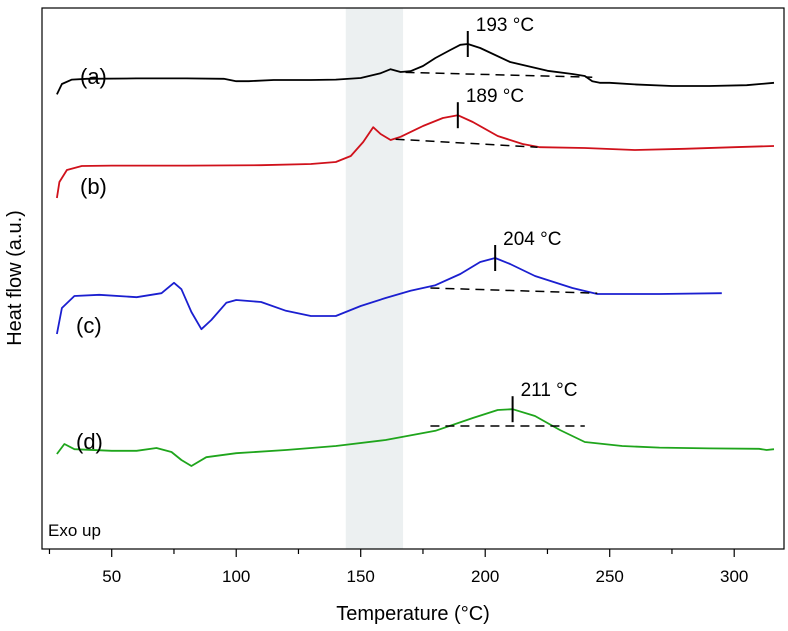  What do you see at coordinates (74, 530) in the screenshot?
I see `exo-up-annotation: Exo up` at bounding box center [74, 530].